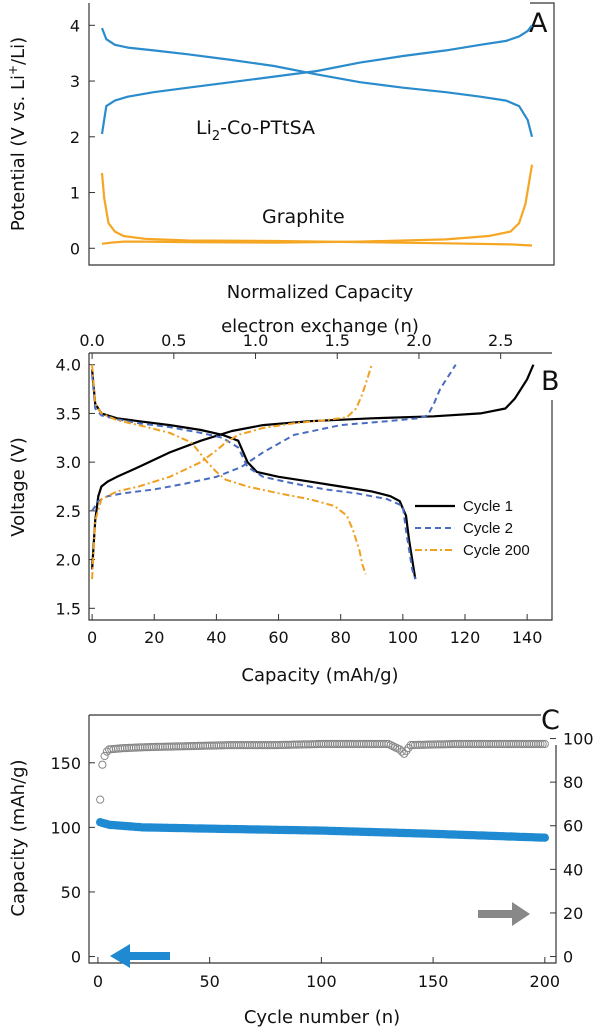 The width and height of the screenshot is (600, 1029). I want to click on panel-b-top-x-ticks: 0.0 0.5 1.0 1.5 2.0 2.5, so click(296, 345).